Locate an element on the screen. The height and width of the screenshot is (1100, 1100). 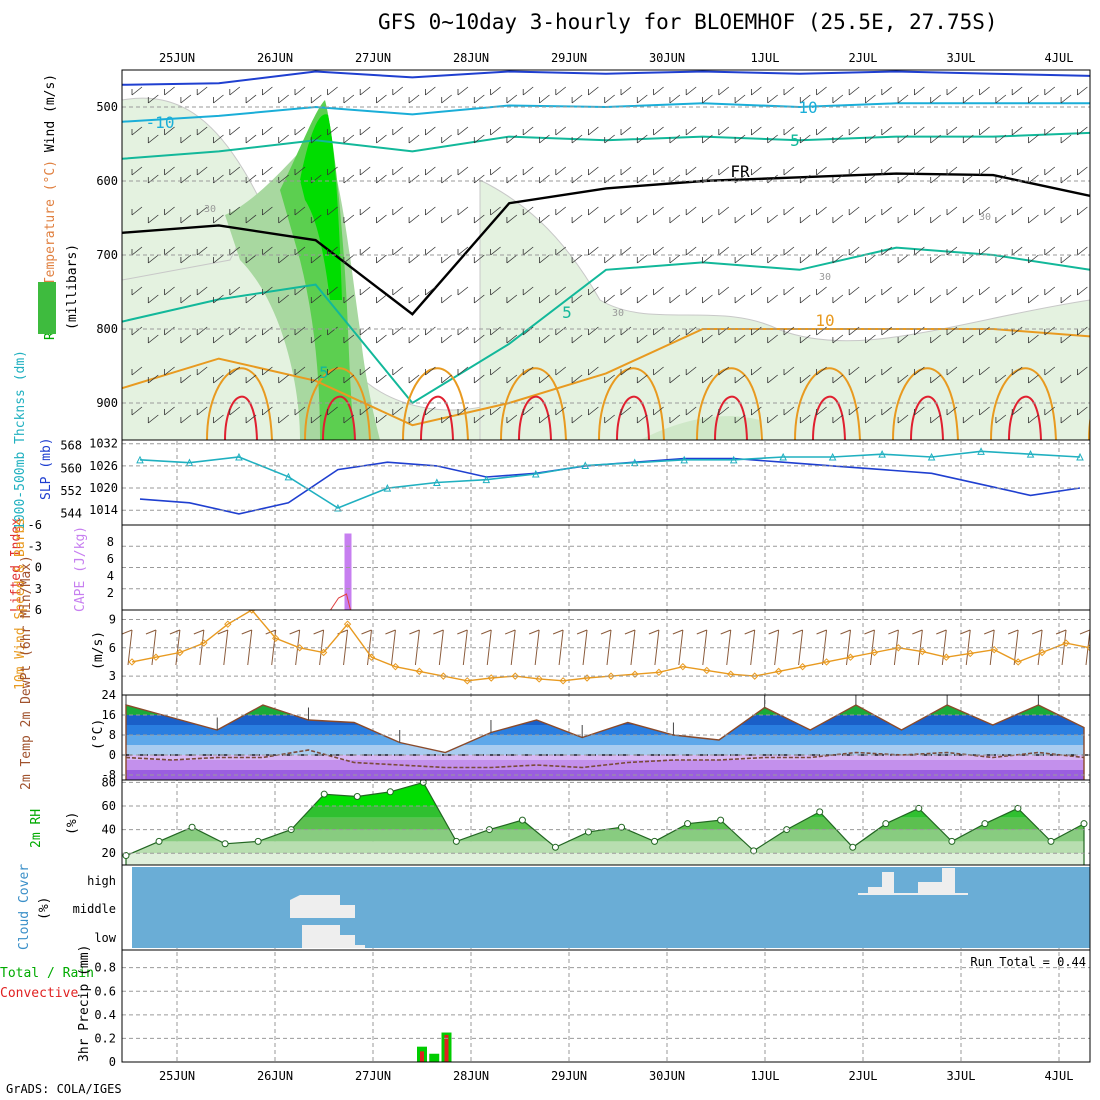
contour-label: 10 is located at coordinates (807, 107).